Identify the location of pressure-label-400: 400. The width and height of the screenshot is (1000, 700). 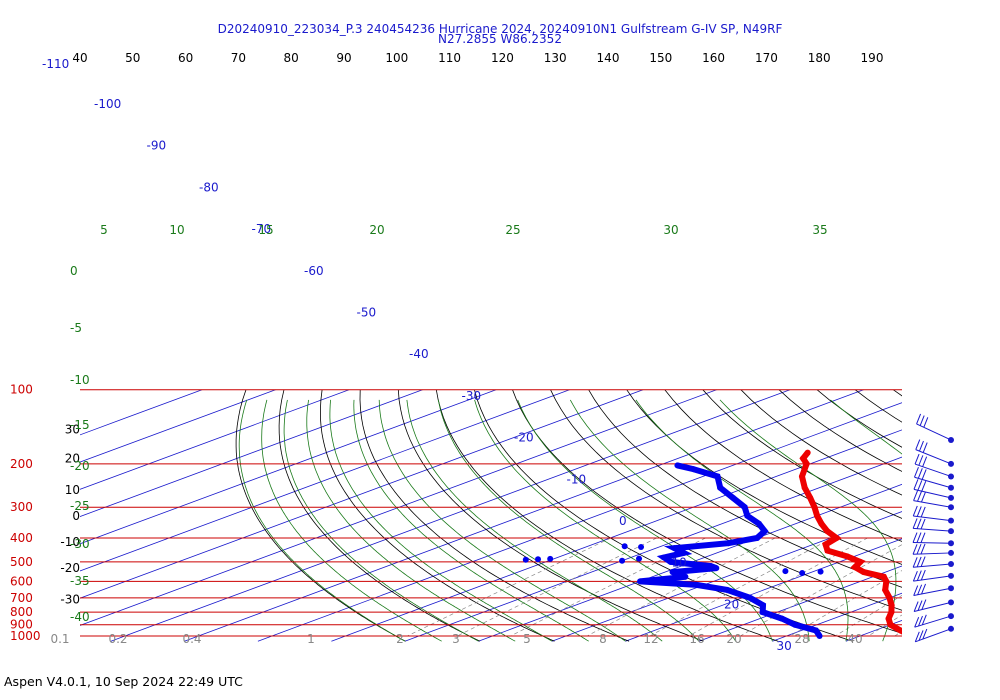
(21, 538).